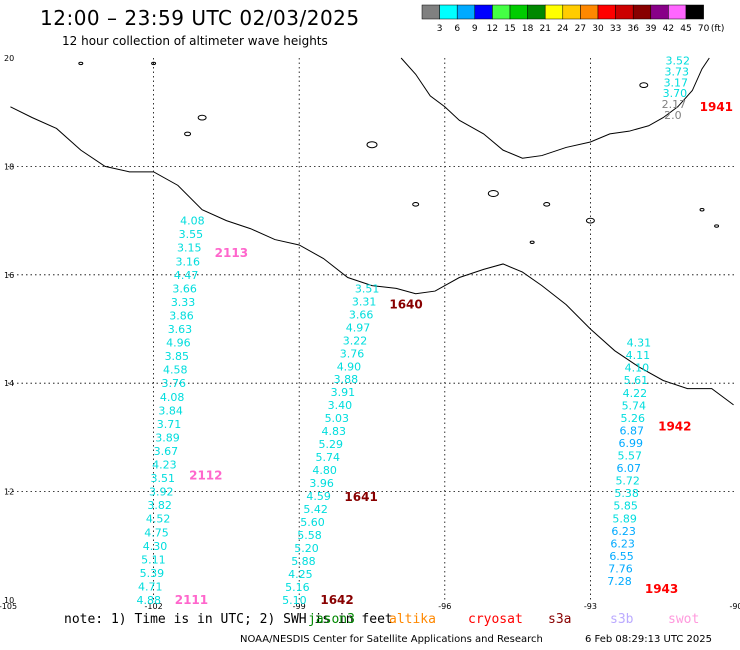  What do you see at coordinates (158, 519) in the screenshot?
I see `wave-height-value: 4.52` at bounding box center [158, 519].